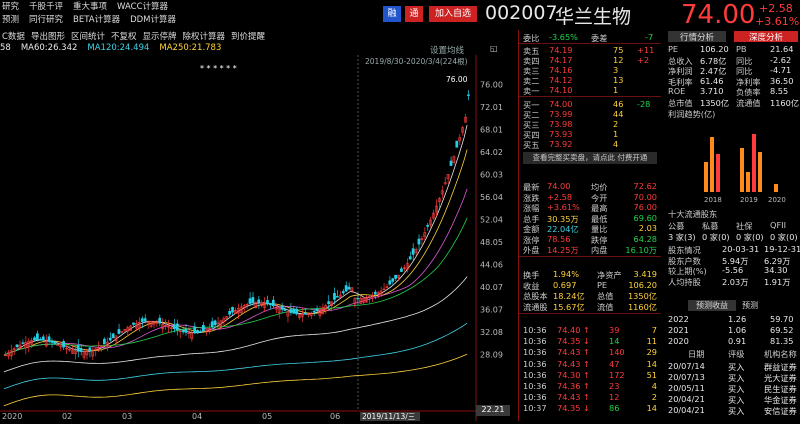 The image size is (800, 424). What do you see at coordinates (732, 70) in the screenshot?
I see `data-row: 净利润 2.47亿 同比 -4.71` at bounding box center [732, 70].